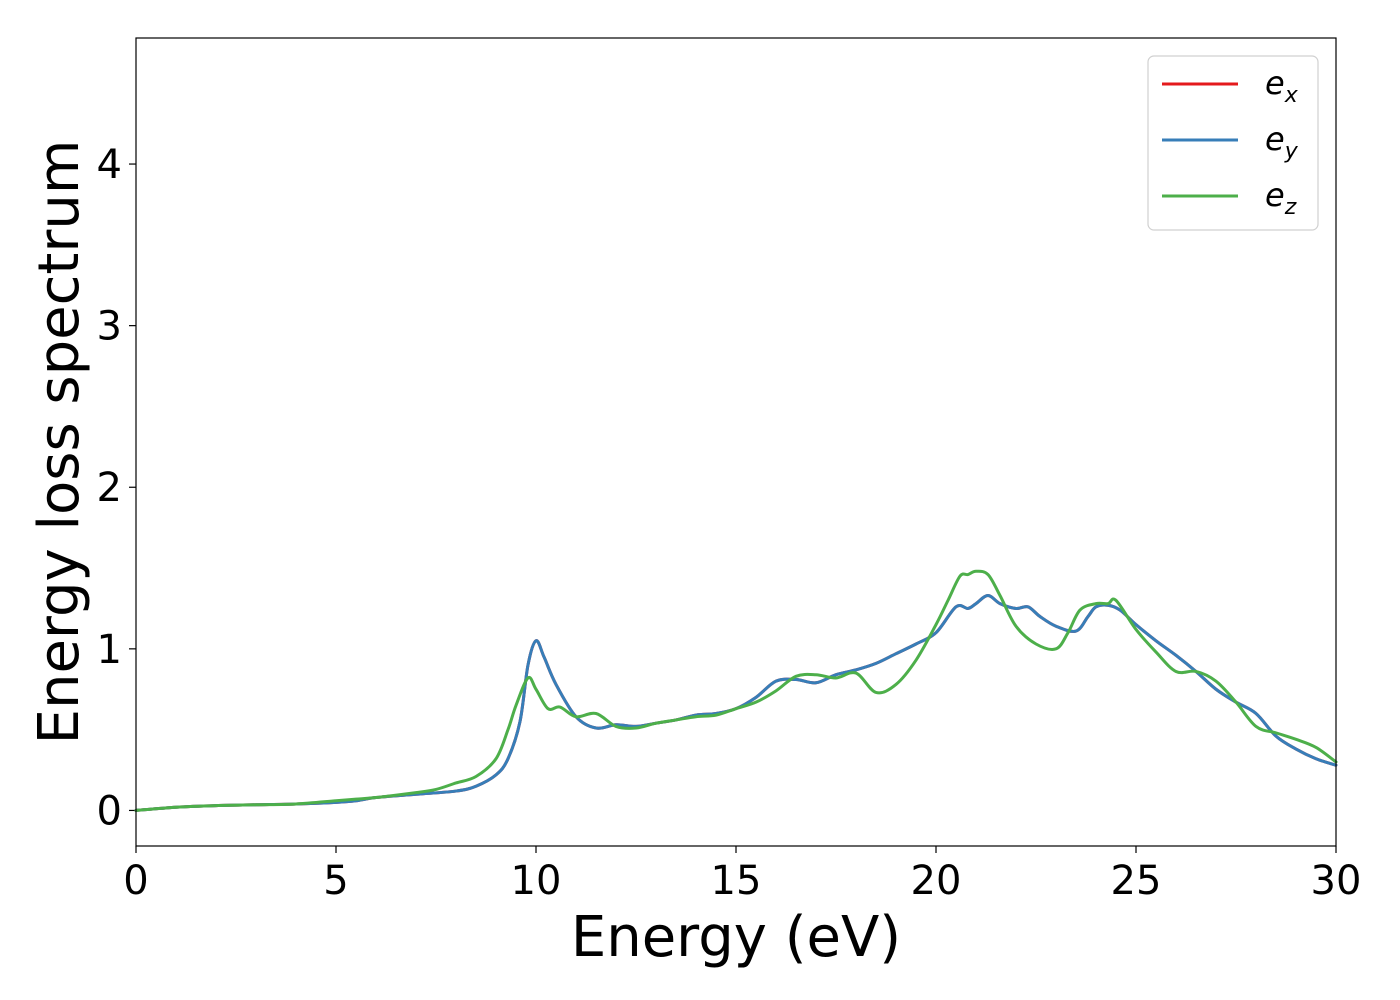 The height and width of the screenshot is (1000, 1400). I want to click on legend-label-e-x: ex, so click(1282, 86).